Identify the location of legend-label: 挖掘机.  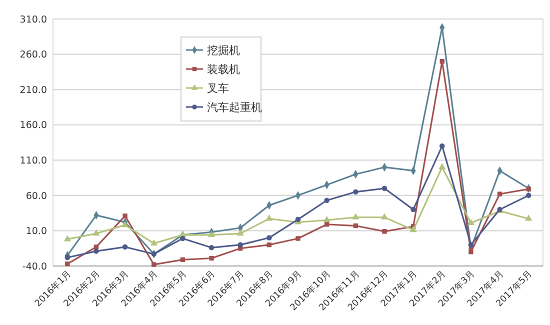
(223, 50).